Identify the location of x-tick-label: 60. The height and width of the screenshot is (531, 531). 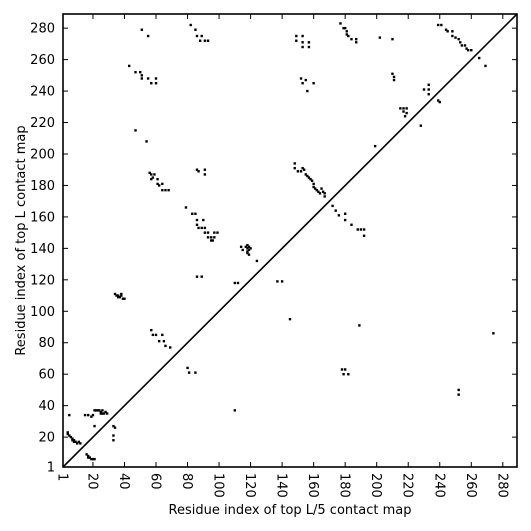
(155, 481).